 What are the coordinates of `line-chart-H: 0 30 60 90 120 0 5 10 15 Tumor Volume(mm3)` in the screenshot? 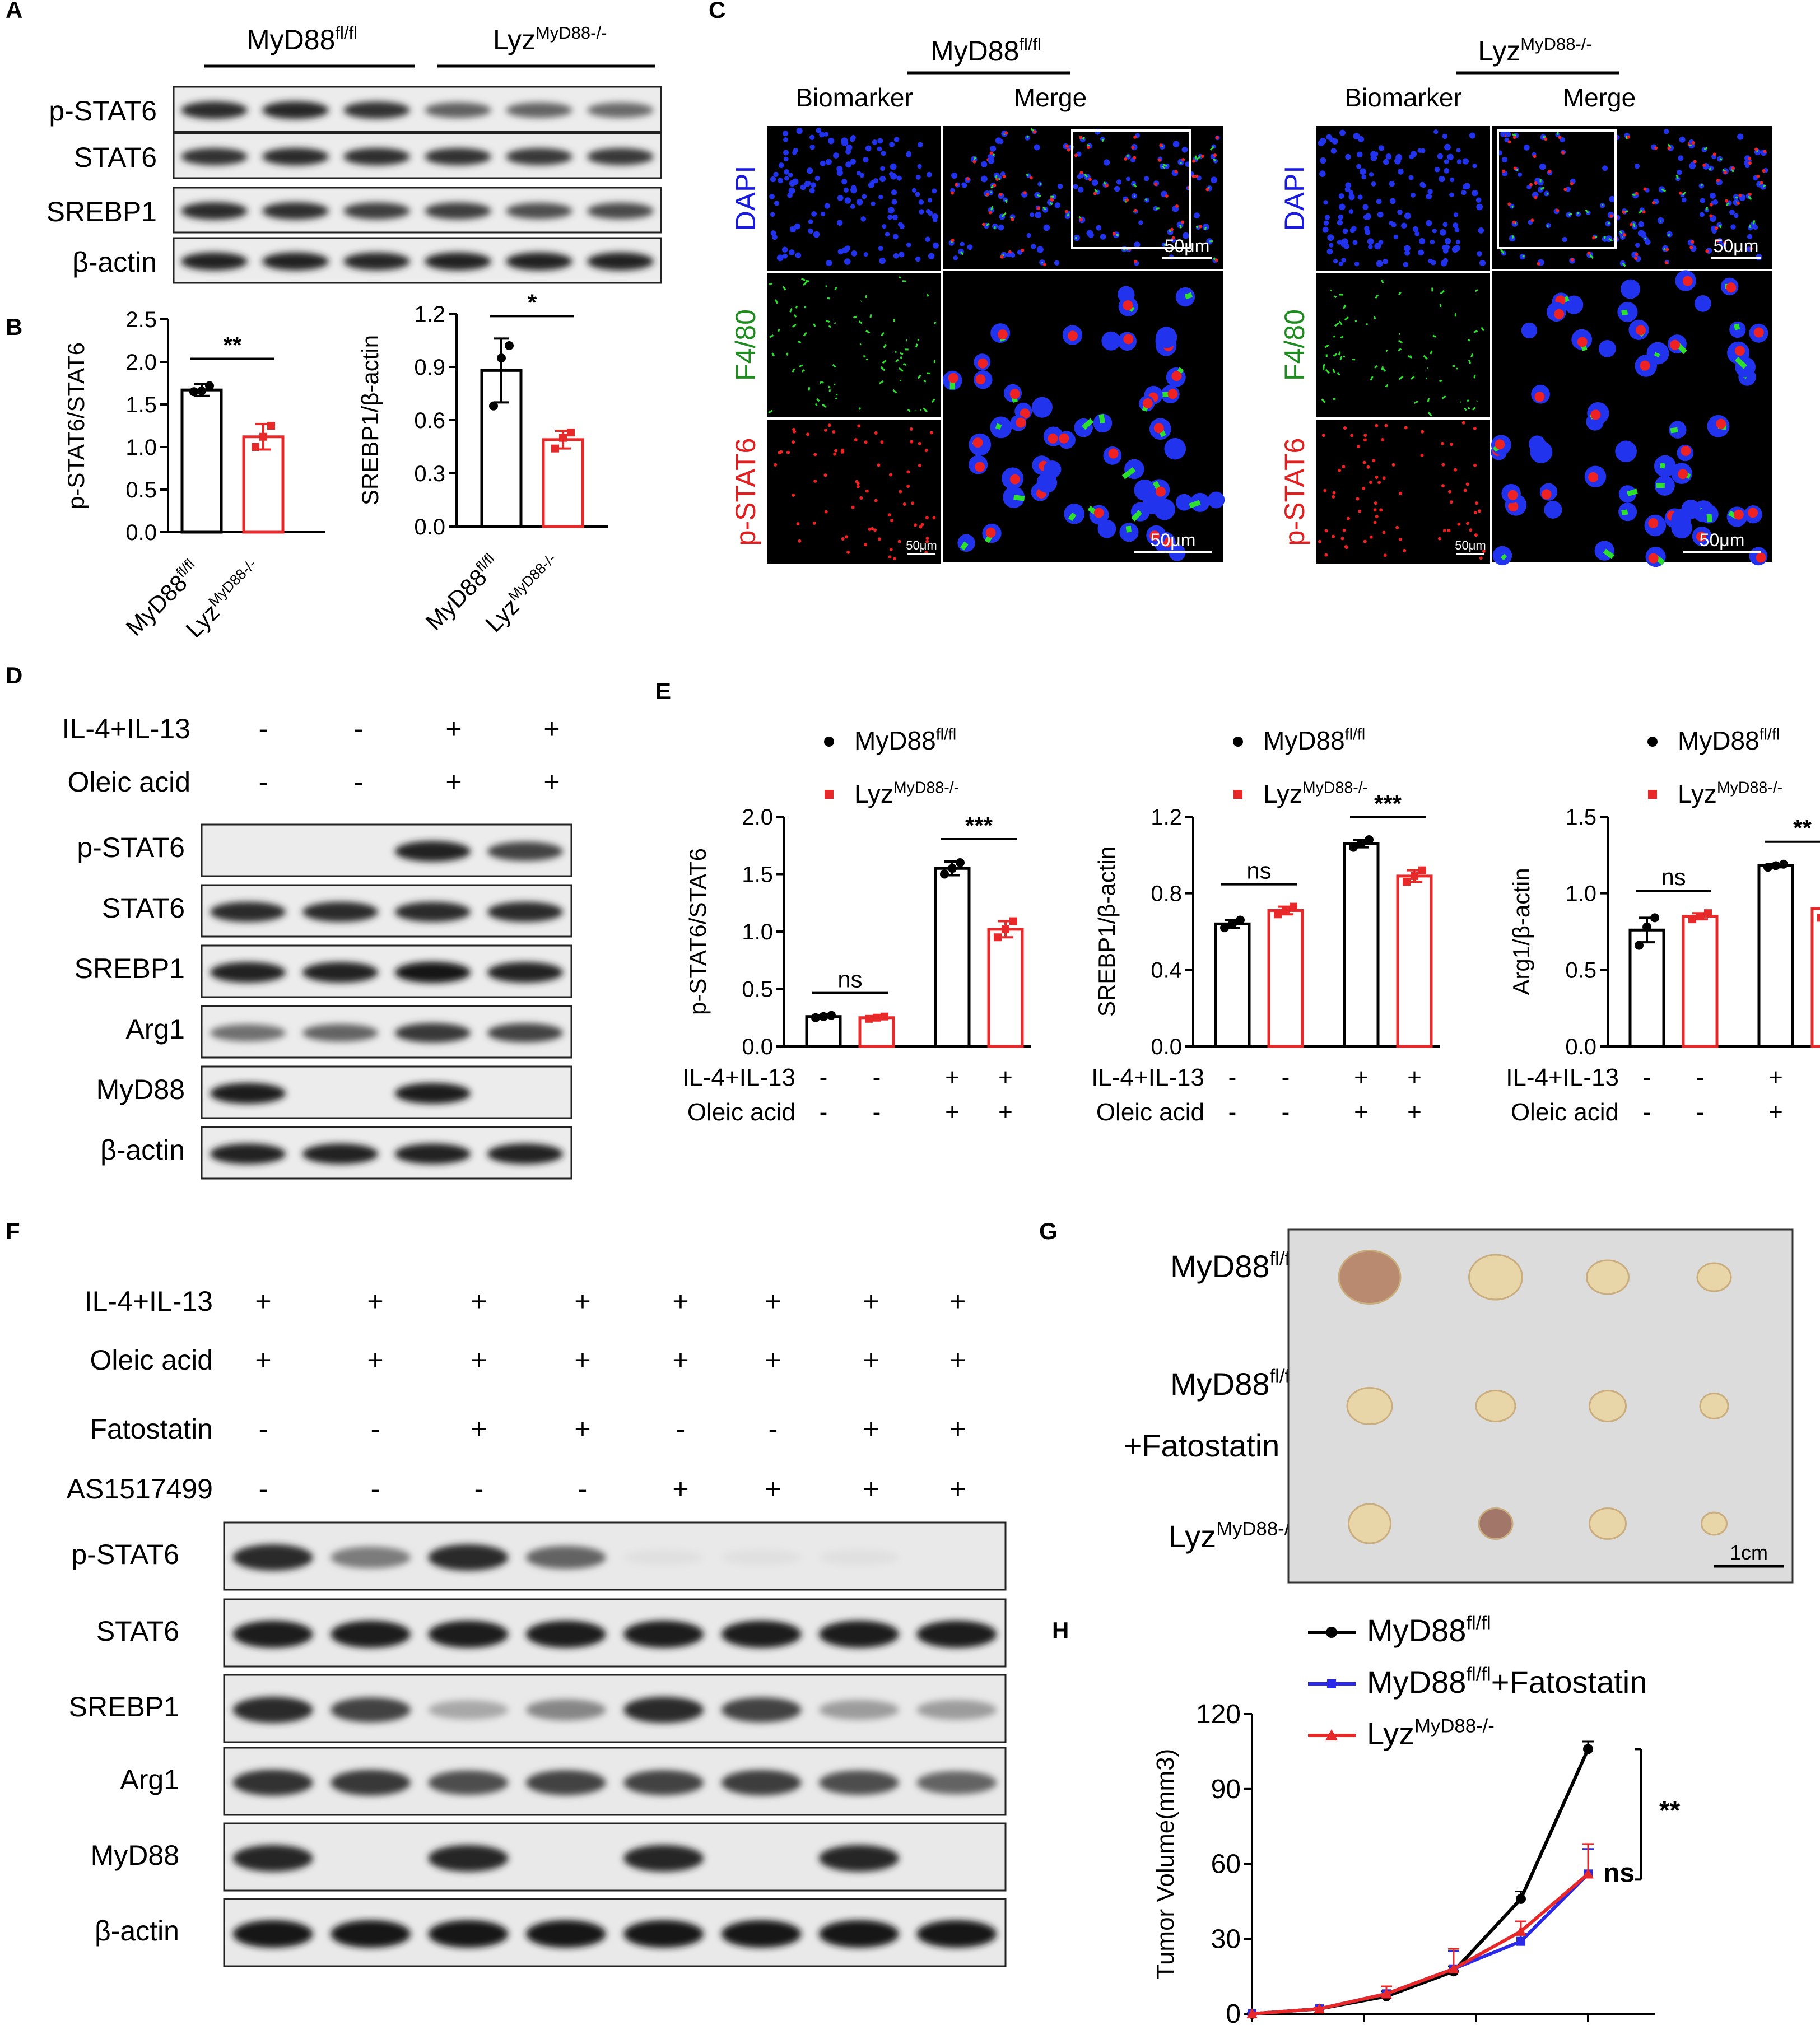 It's located at (1404, 1862).